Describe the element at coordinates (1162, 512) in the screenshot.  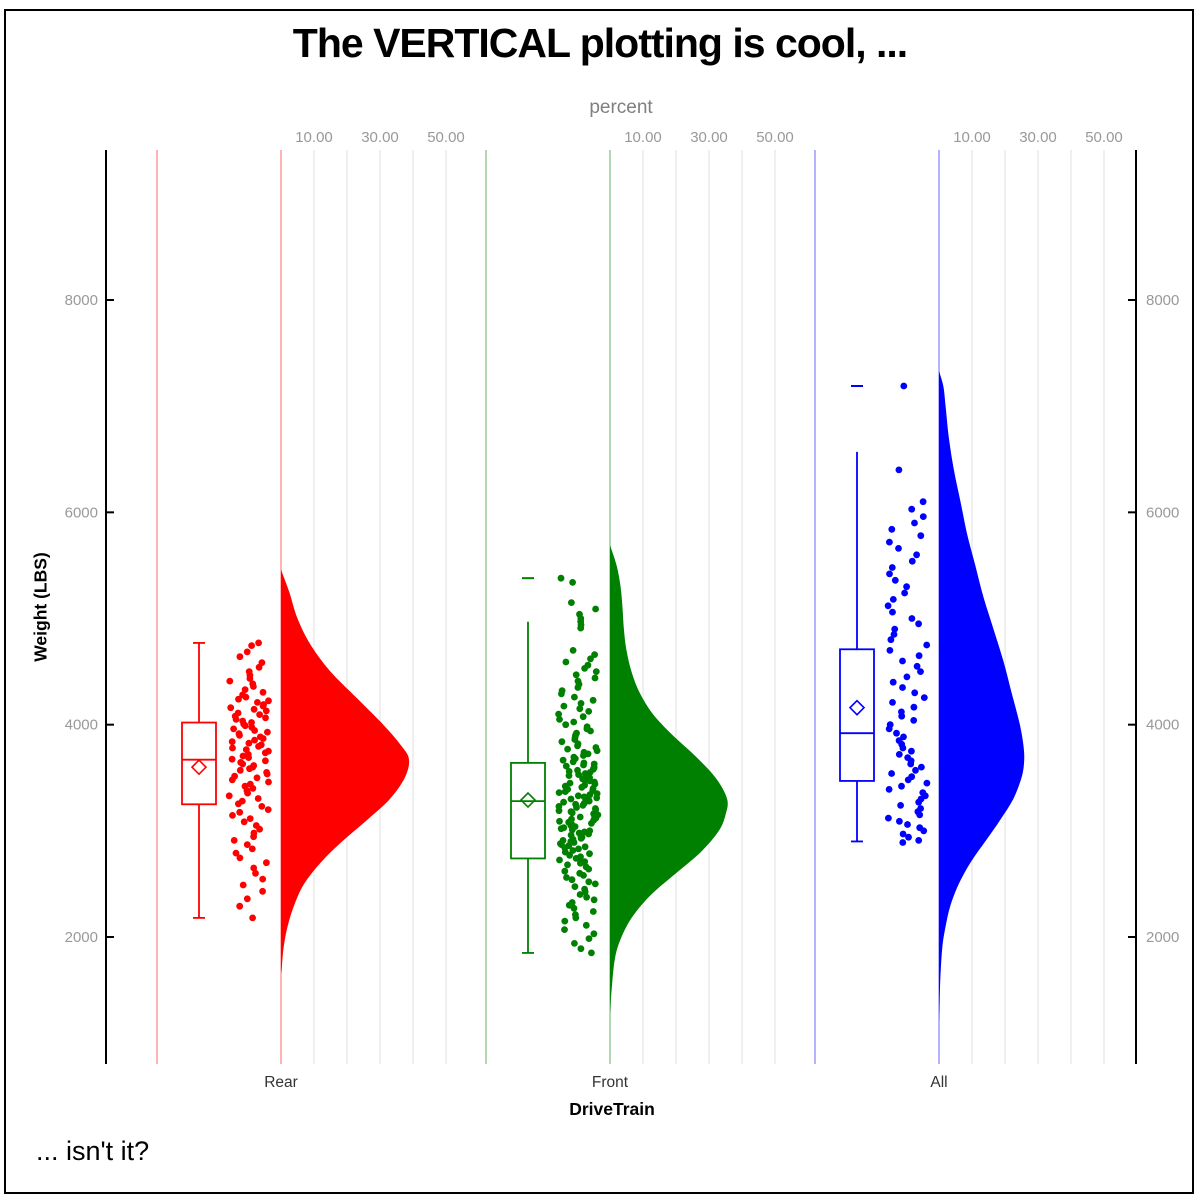
I see `weight-tick-label-right: 6000` at that location.